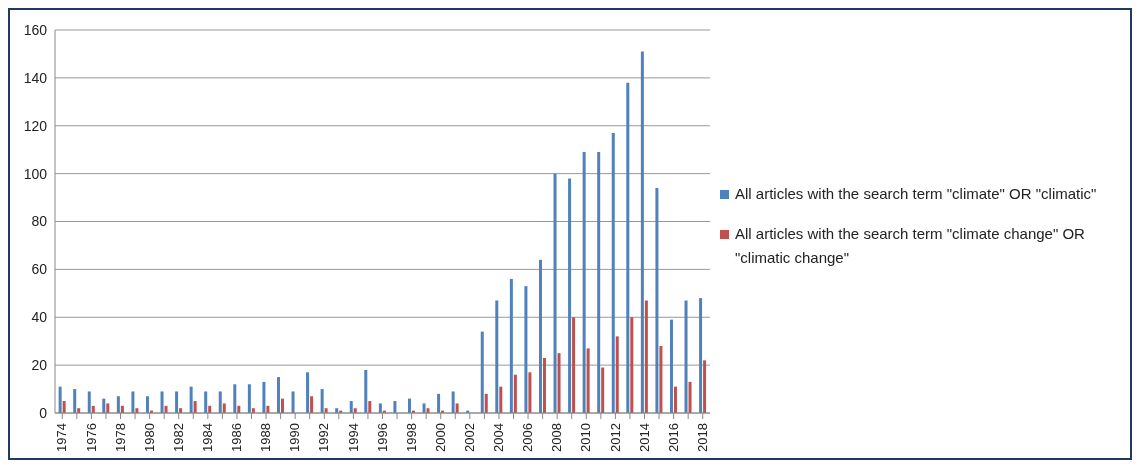 Image resolution: width=1143 pixels, height=471 pixels. I want to click on x-tick-label: 1978, so click(120, 437).